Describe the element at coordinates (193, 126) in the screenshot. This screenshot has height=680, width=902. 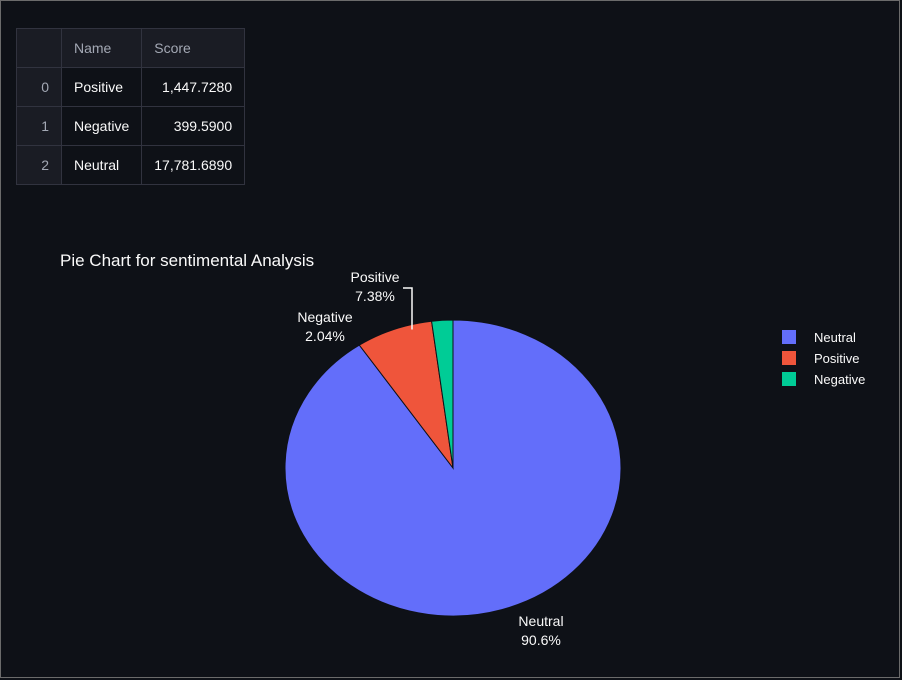
I see `row-score: 399.5900` at that location.